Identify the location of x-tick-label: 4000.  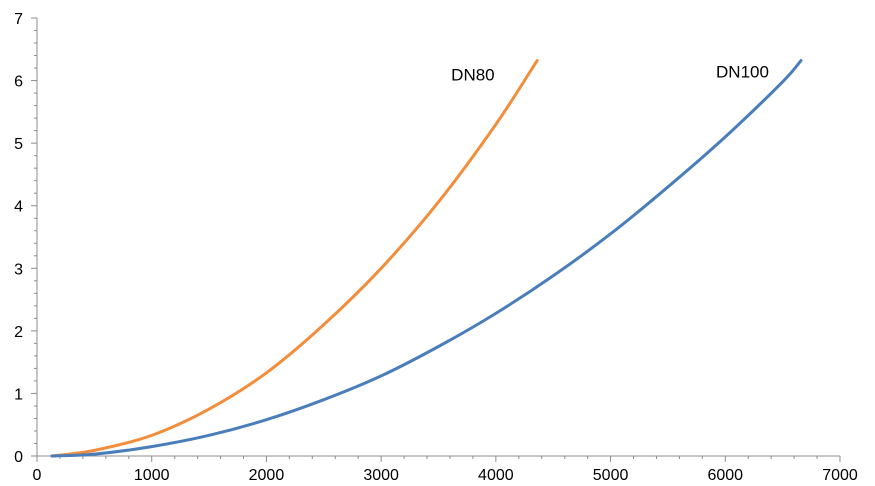
(496, 475).